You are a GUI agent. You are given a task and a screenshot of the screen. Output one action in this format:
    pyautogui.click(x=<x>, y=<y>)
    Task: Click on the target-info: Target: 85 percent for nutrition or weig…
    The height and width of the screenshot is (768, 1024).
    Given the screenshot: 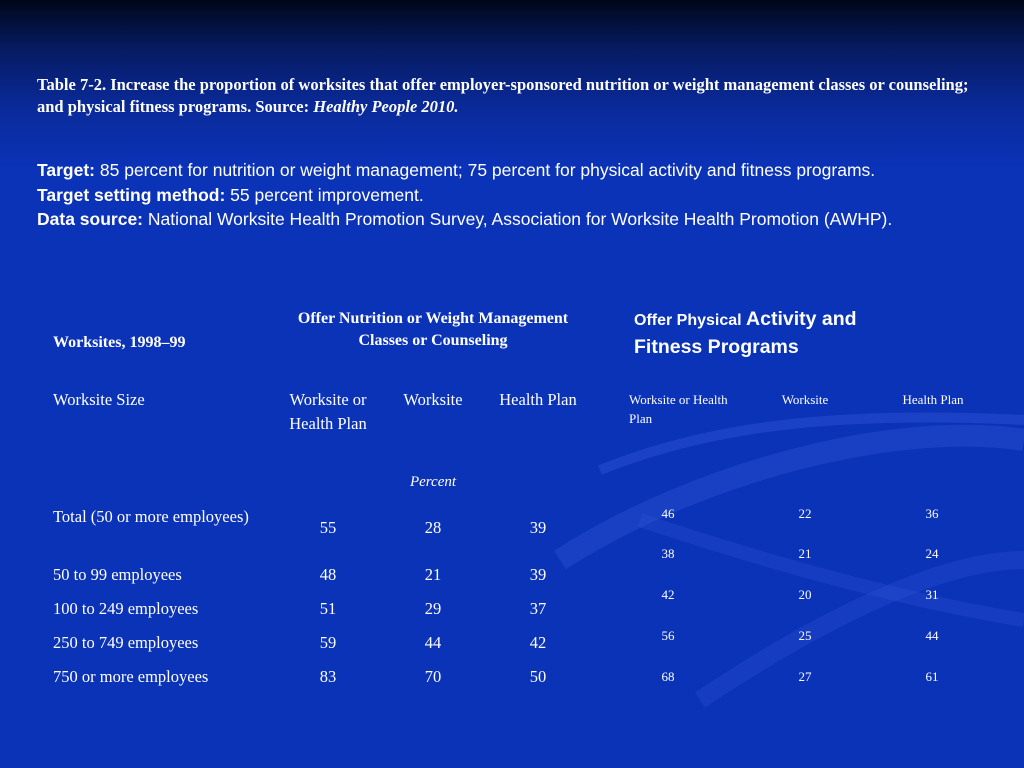 What is the action you would take?
    pyautogui.click(x=519, y=195)
    